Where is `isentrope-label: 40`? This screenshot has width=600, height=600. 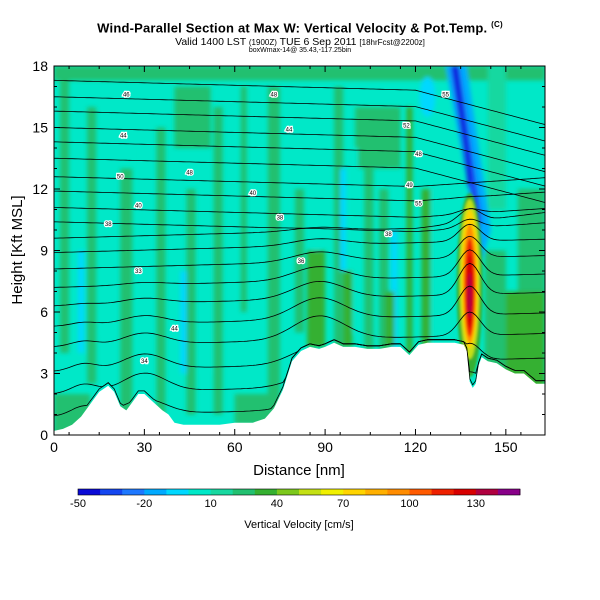
isentrope-label: 40 is located at coordinates (252, 194).